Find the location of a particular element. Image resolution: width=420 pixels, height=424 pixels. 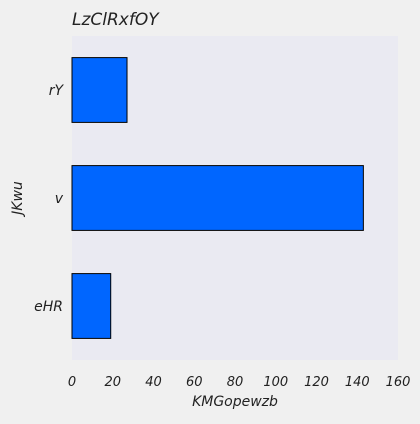

x-axis-label: KMGopewzb is located at coordinates (235, 402).